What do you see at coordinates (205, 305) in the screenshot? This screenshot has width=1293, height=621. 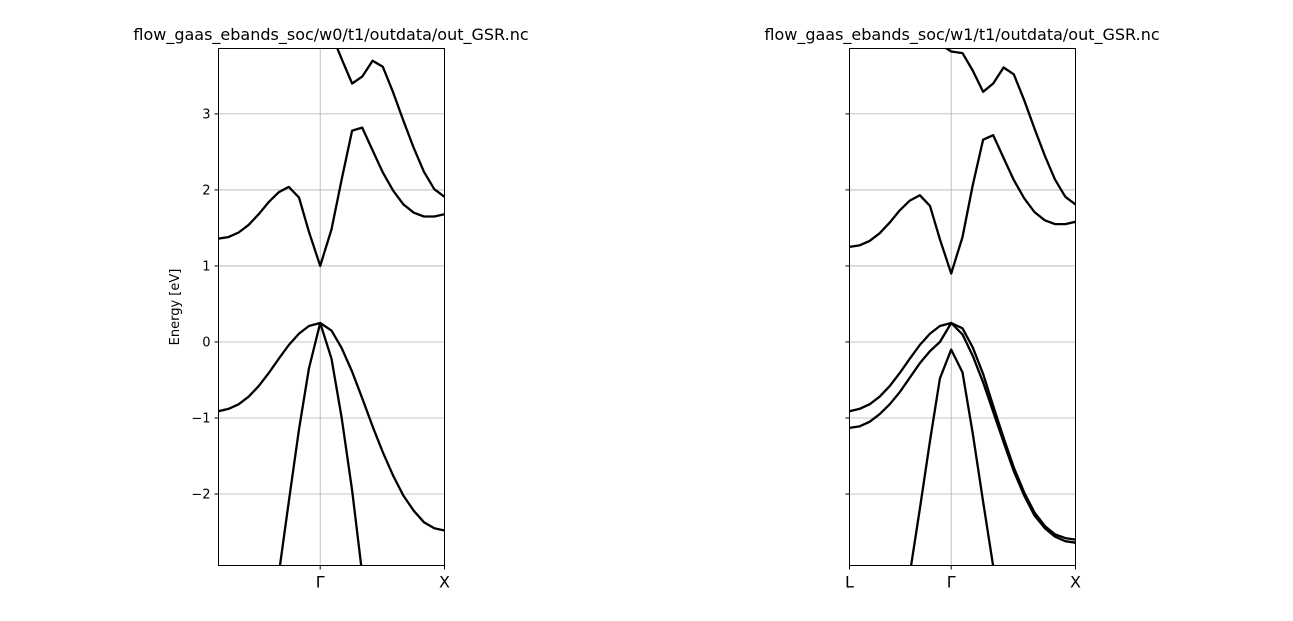 I see `y-ticks: −2 −1 0 1 2 3` at bounding box center [205, 305].